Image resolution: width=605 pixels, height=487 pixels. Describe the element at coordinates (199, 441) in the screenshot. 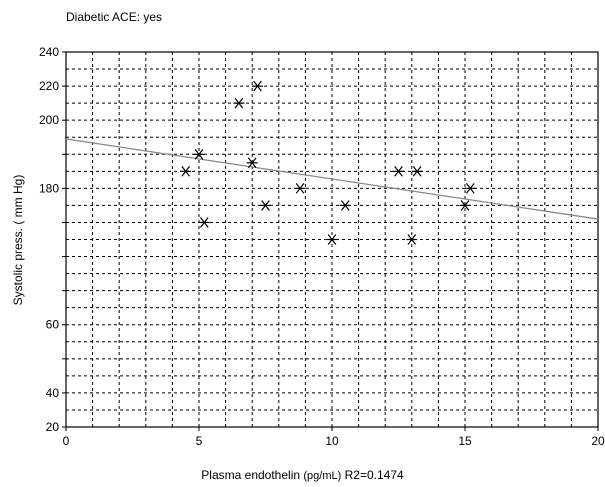

I see `x-tick-label: 5` at that location.